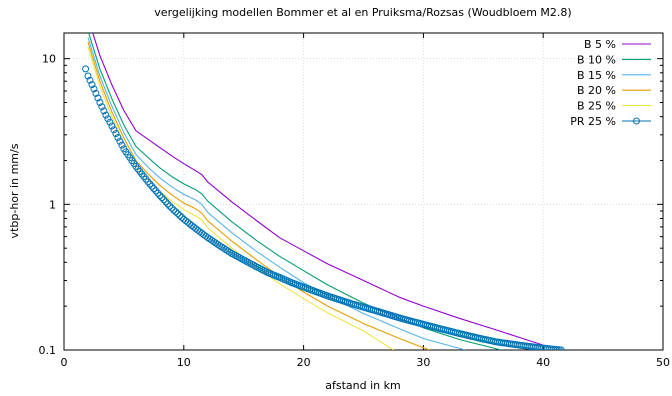 The width and height of the screenshot is (672, 396). I want to click on x-tick-label: 40, so click(543, 362).